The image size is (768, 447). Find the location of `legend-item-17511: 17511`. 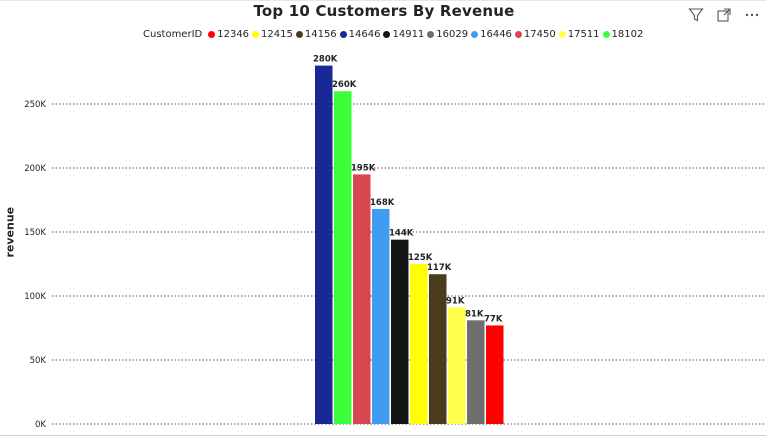

legend-item-17511: 17511 is located at coordinates (579, 34).